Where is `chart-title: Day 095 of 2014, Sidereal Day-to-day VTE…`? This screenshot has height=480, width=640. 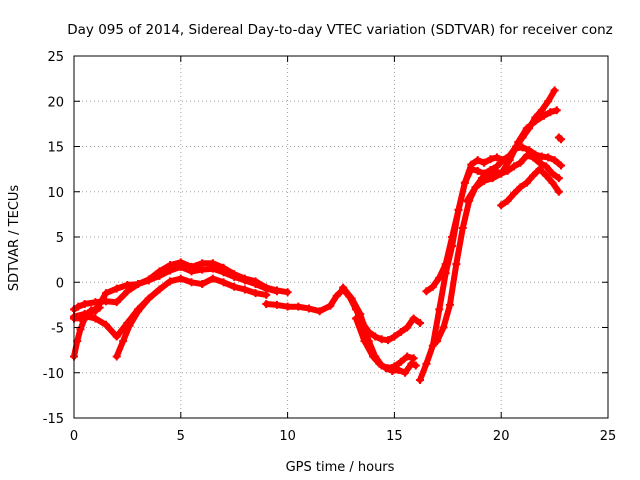
chart-title: Day 095 of 2014, Sidereal Day-to-day VTE… is located at coordinates (340, 30).